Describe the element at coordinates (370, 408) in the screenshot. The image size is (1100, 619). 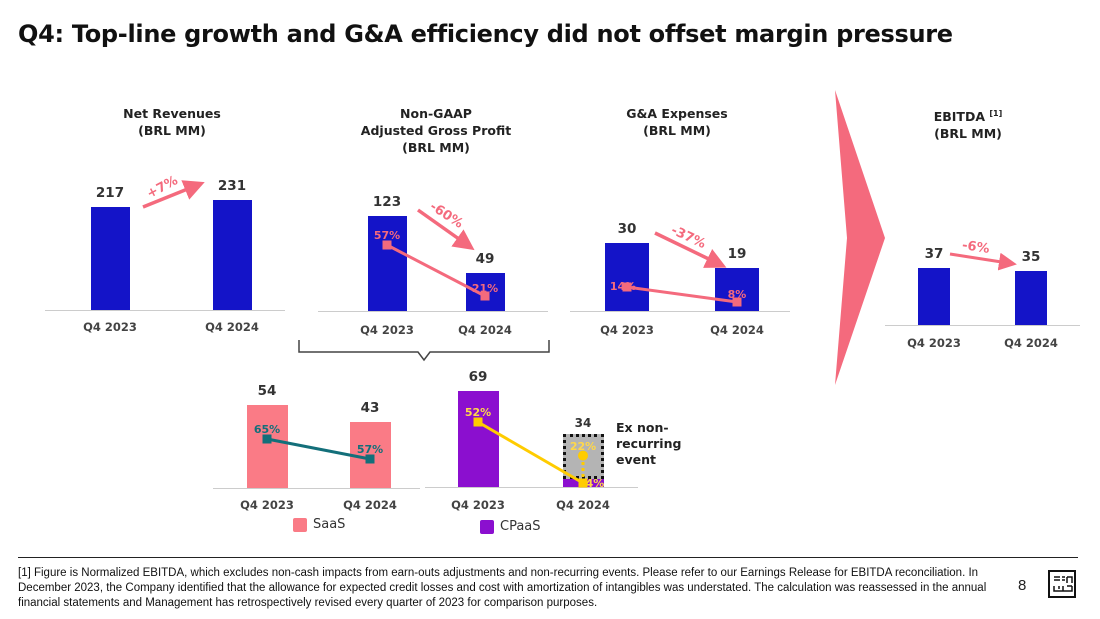
I see `value-label: 43` at that location.